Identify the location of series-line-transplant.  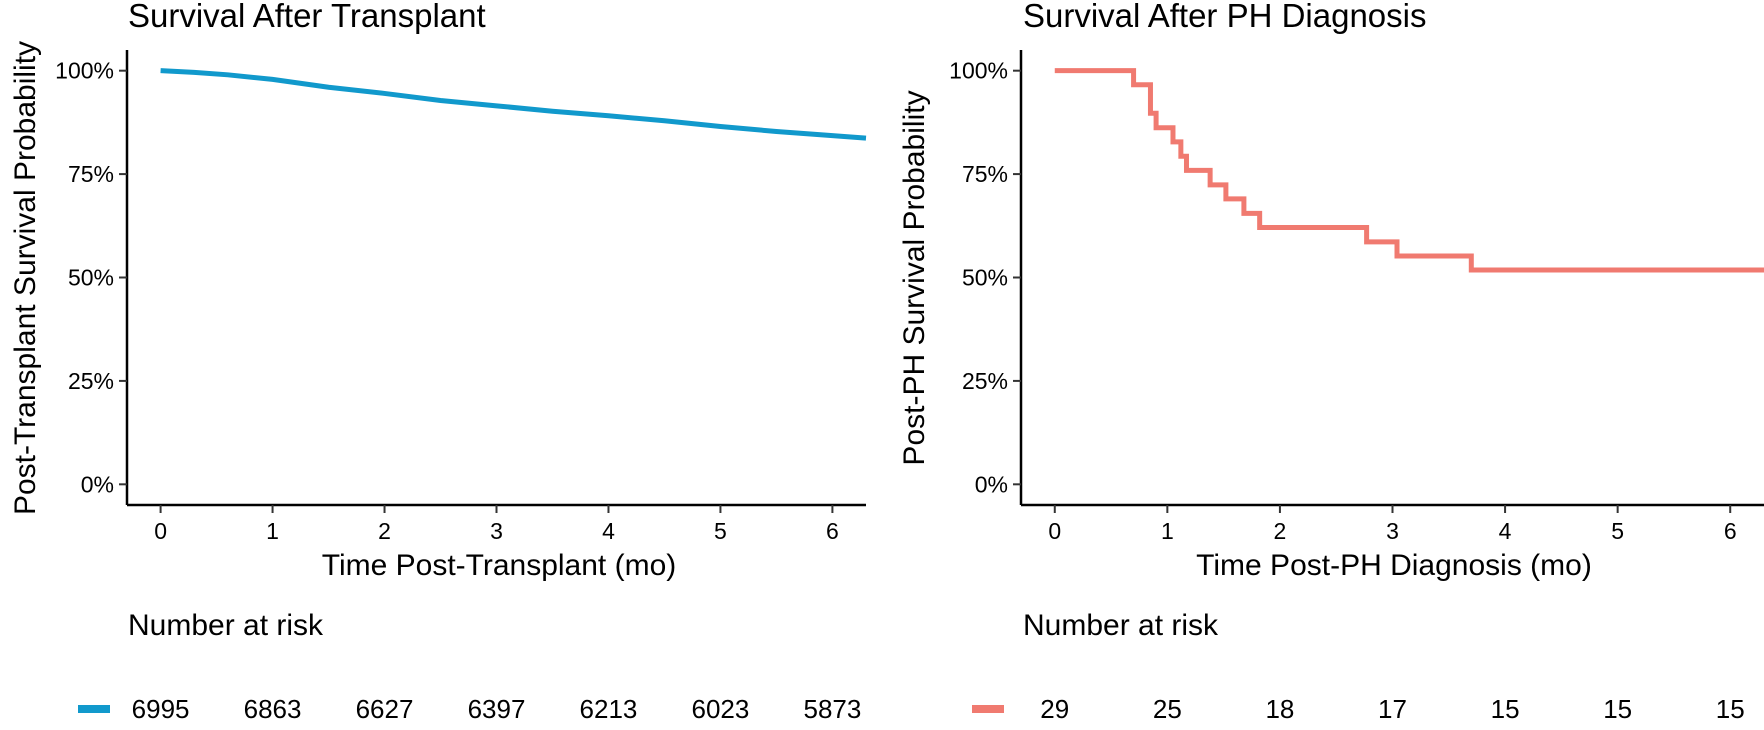
(513, 104).